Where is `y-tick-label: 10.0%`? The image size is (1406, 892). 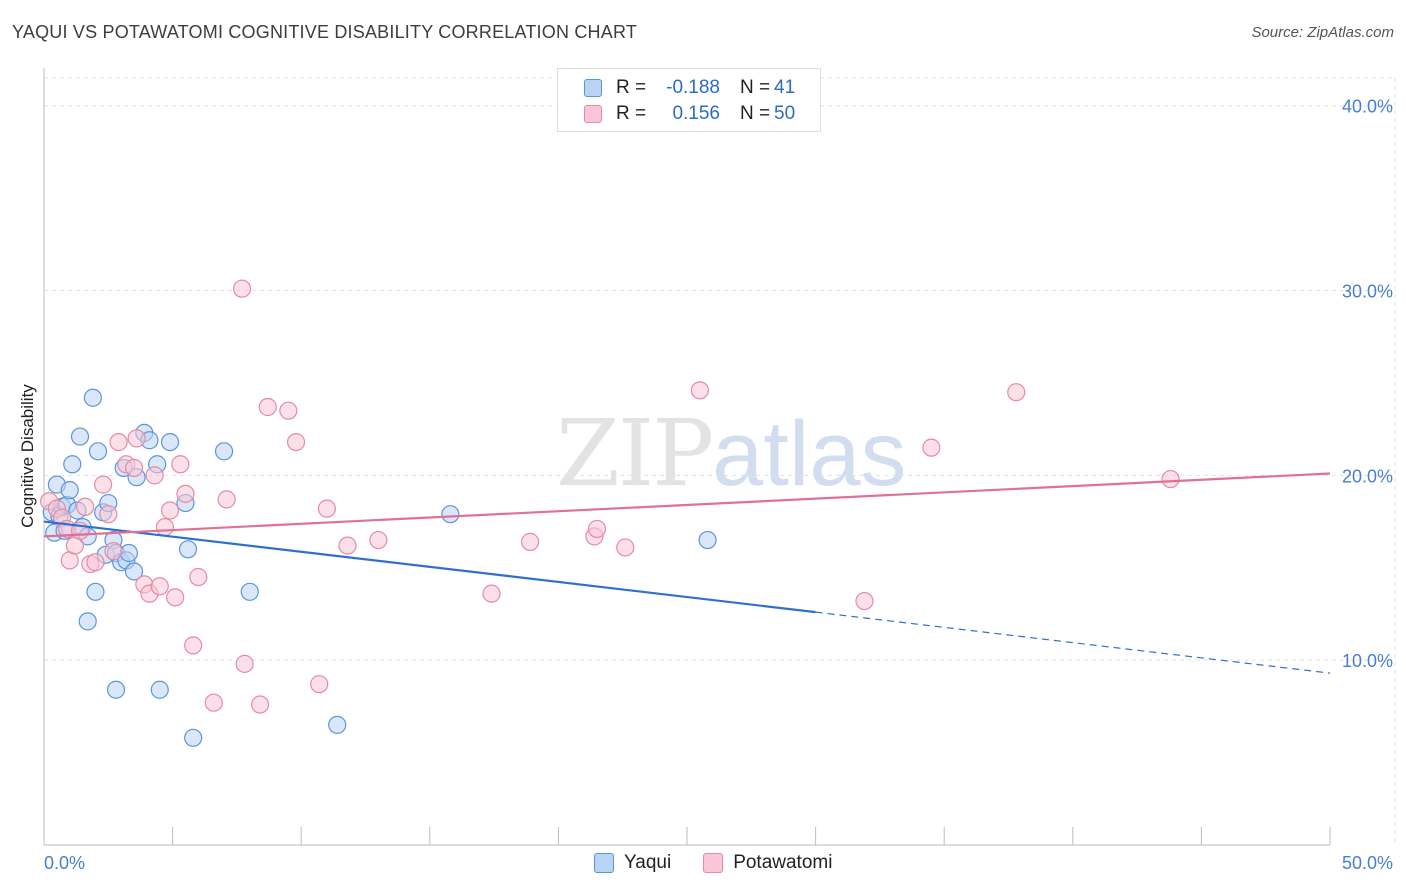 y-tick-label: 10.0% is located at coordinates (1367, 661).